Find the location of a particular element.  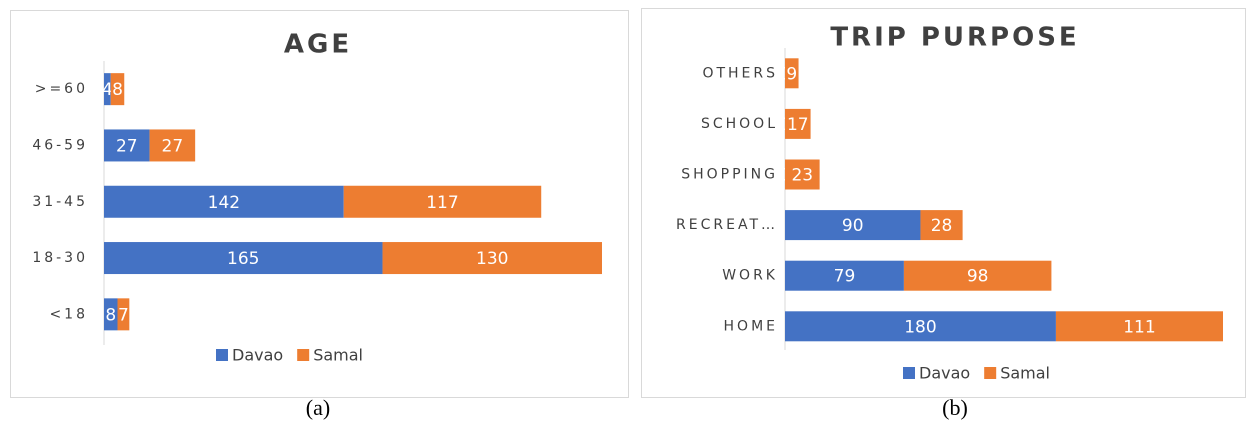

value-label: 9 is located at coordinates (791, 74).